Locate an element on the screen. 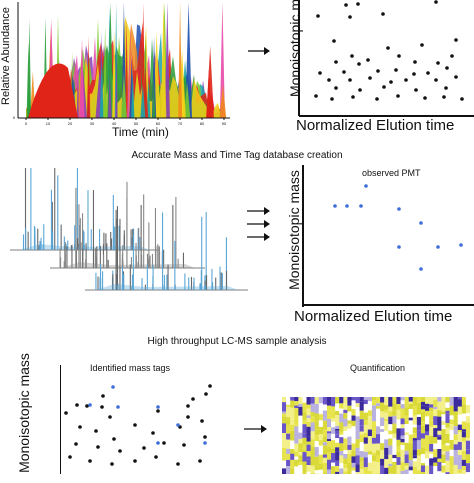  chromatogram-x-tick-label: 0 is located at coordinates (26, 123).